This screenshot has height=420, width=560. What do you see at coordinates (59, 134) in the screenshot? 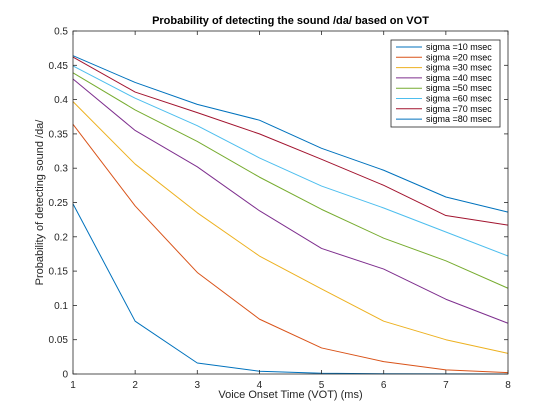
I see `y-tick-label: 0.35` at bounding box center [59, 134].